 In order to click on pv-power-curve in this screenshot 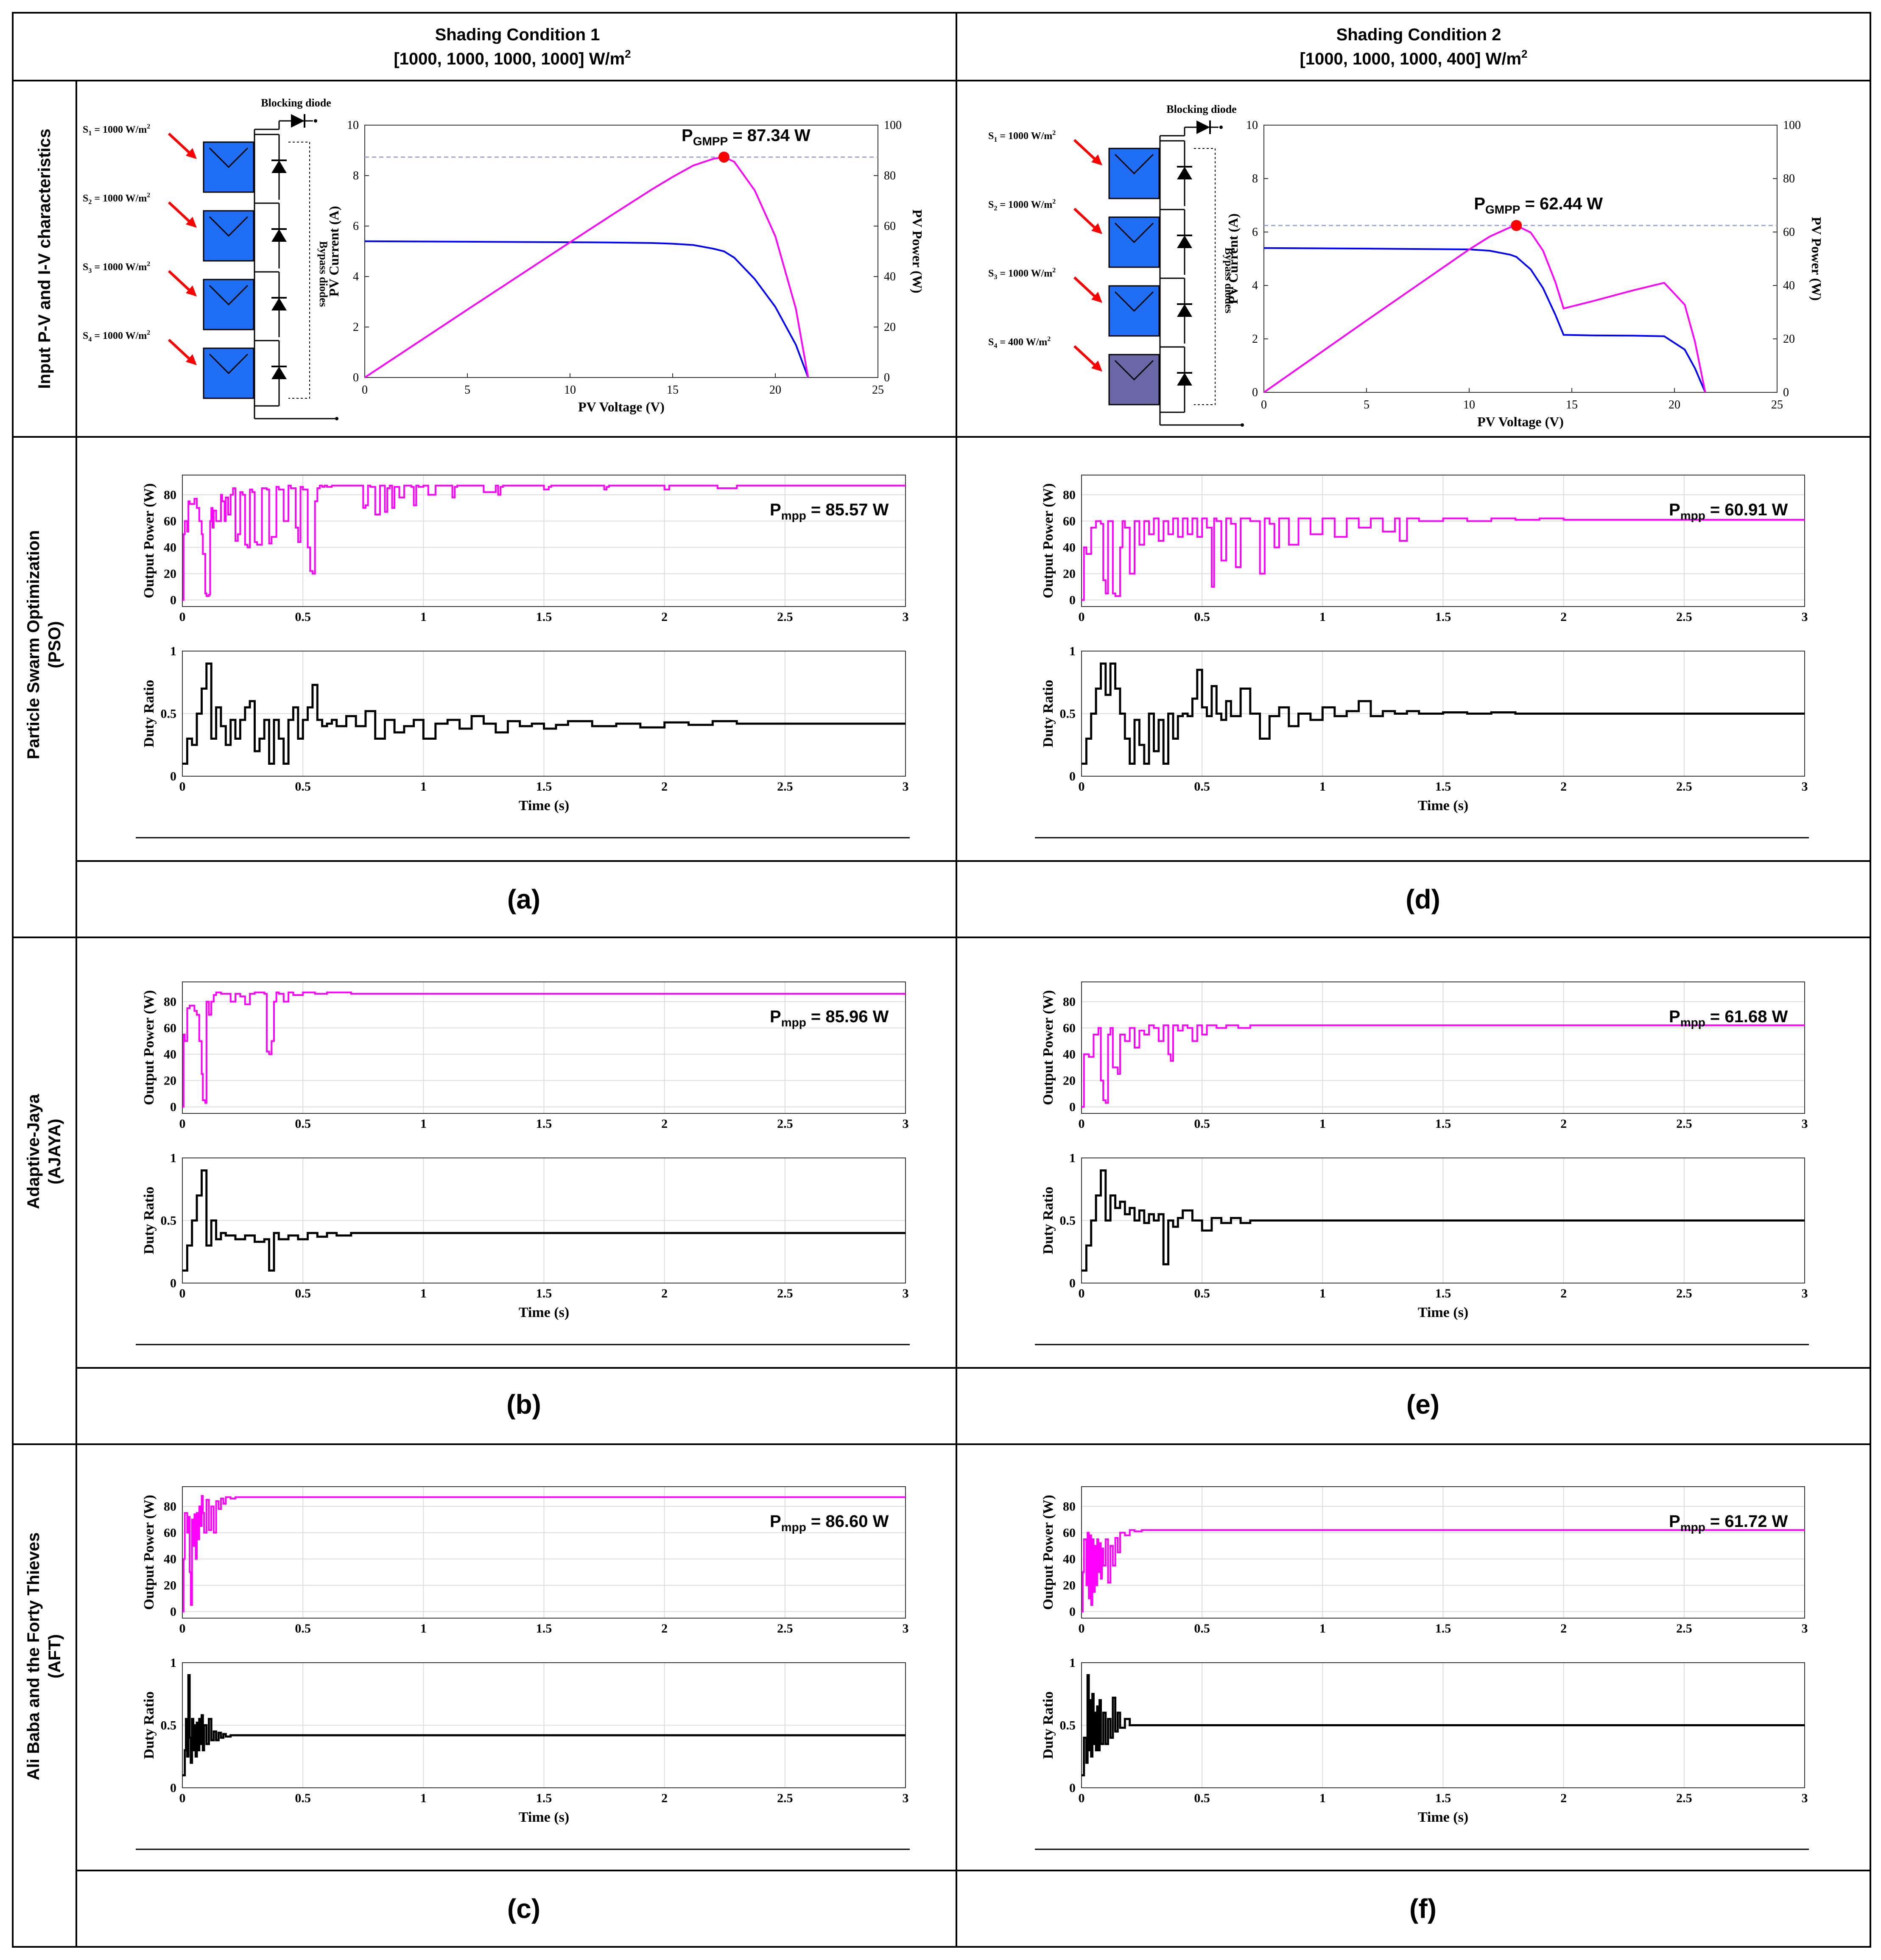, I will do `click(1485, 308)`.